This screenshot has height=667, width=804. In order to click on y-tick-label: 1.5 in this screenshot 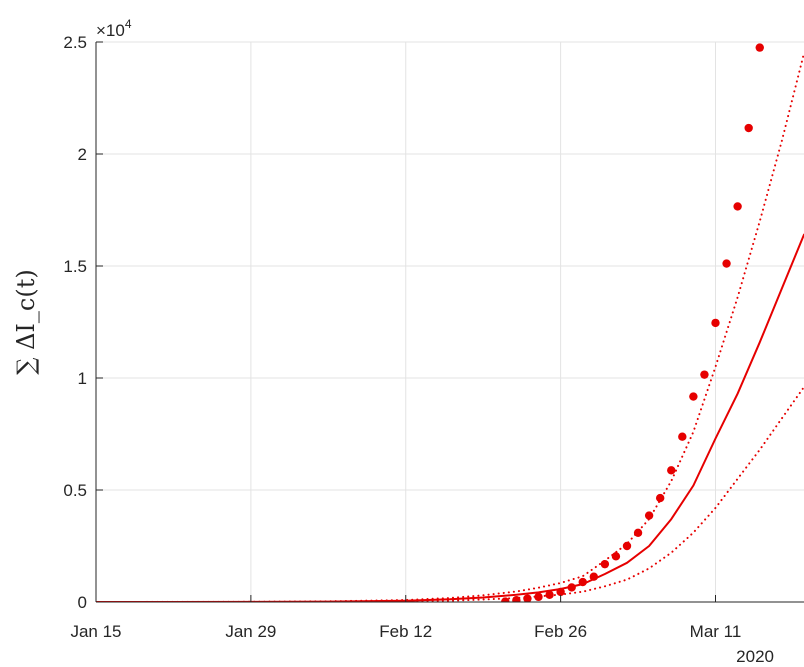, I will do `click(75, 266)`.